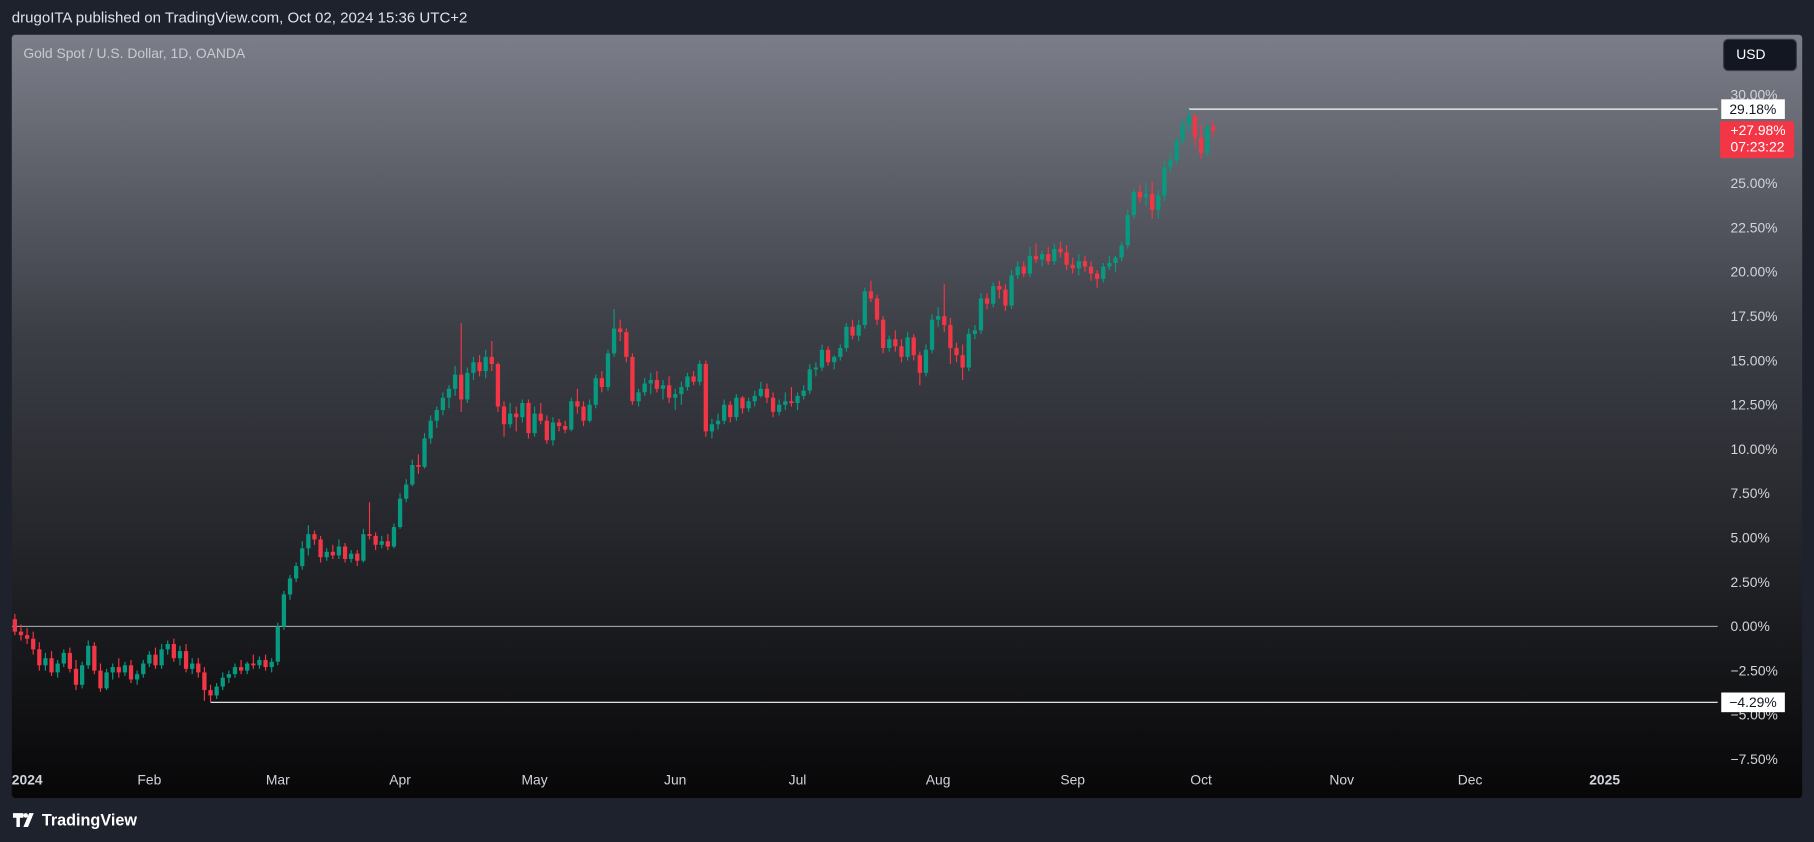  What do you see at coordinates (1750, 54) in the screenshot?
I see `currency-label: USD` at bounding box center [1750, 54].